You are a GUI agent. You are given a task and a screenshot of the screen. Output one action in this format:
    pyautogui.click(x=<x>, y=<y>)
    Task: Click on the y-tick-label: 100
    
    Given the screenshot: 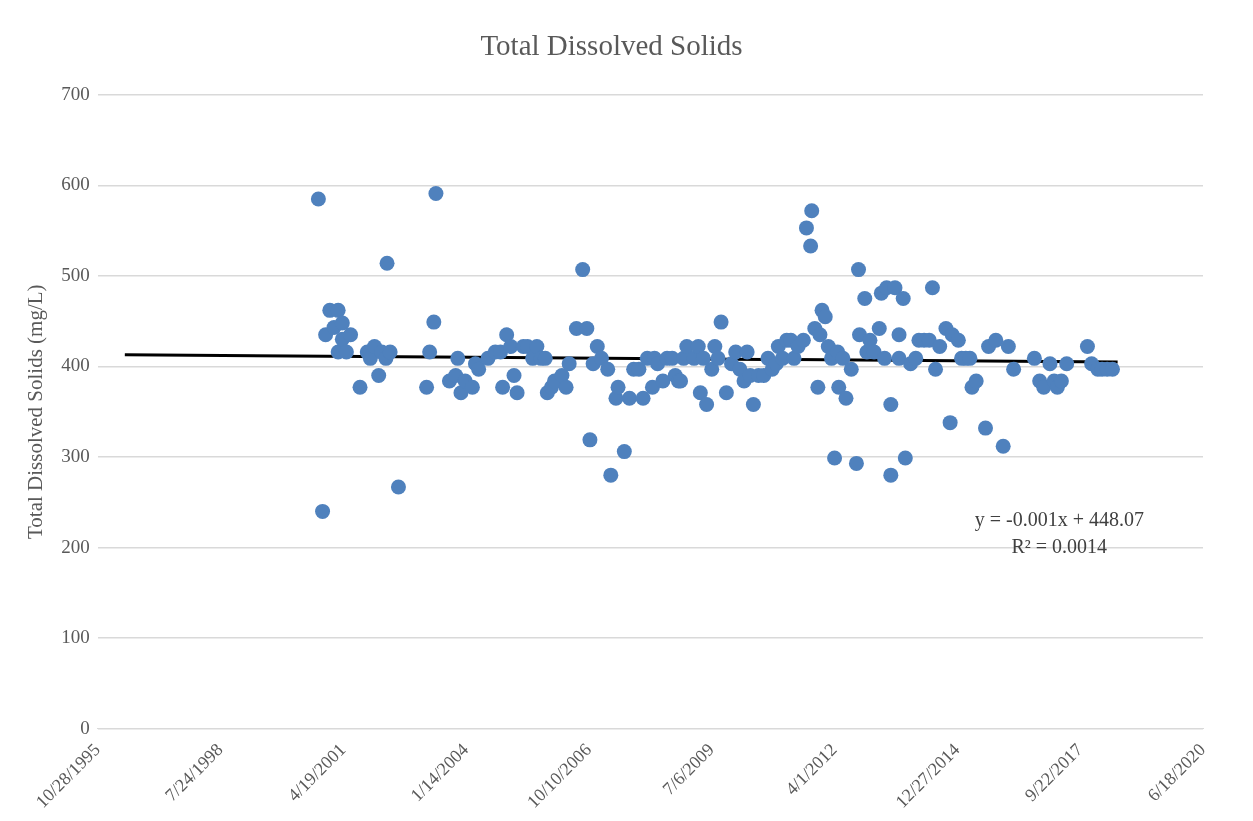 What is the action you would take?
    pyautogui.click(x=75, y=637)
    